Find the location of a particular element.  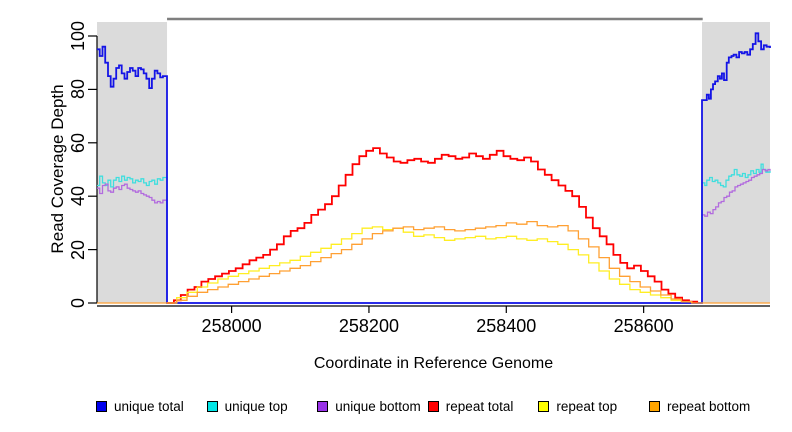

repeat-top-swatch-icon is located at coordinates (544, 406).